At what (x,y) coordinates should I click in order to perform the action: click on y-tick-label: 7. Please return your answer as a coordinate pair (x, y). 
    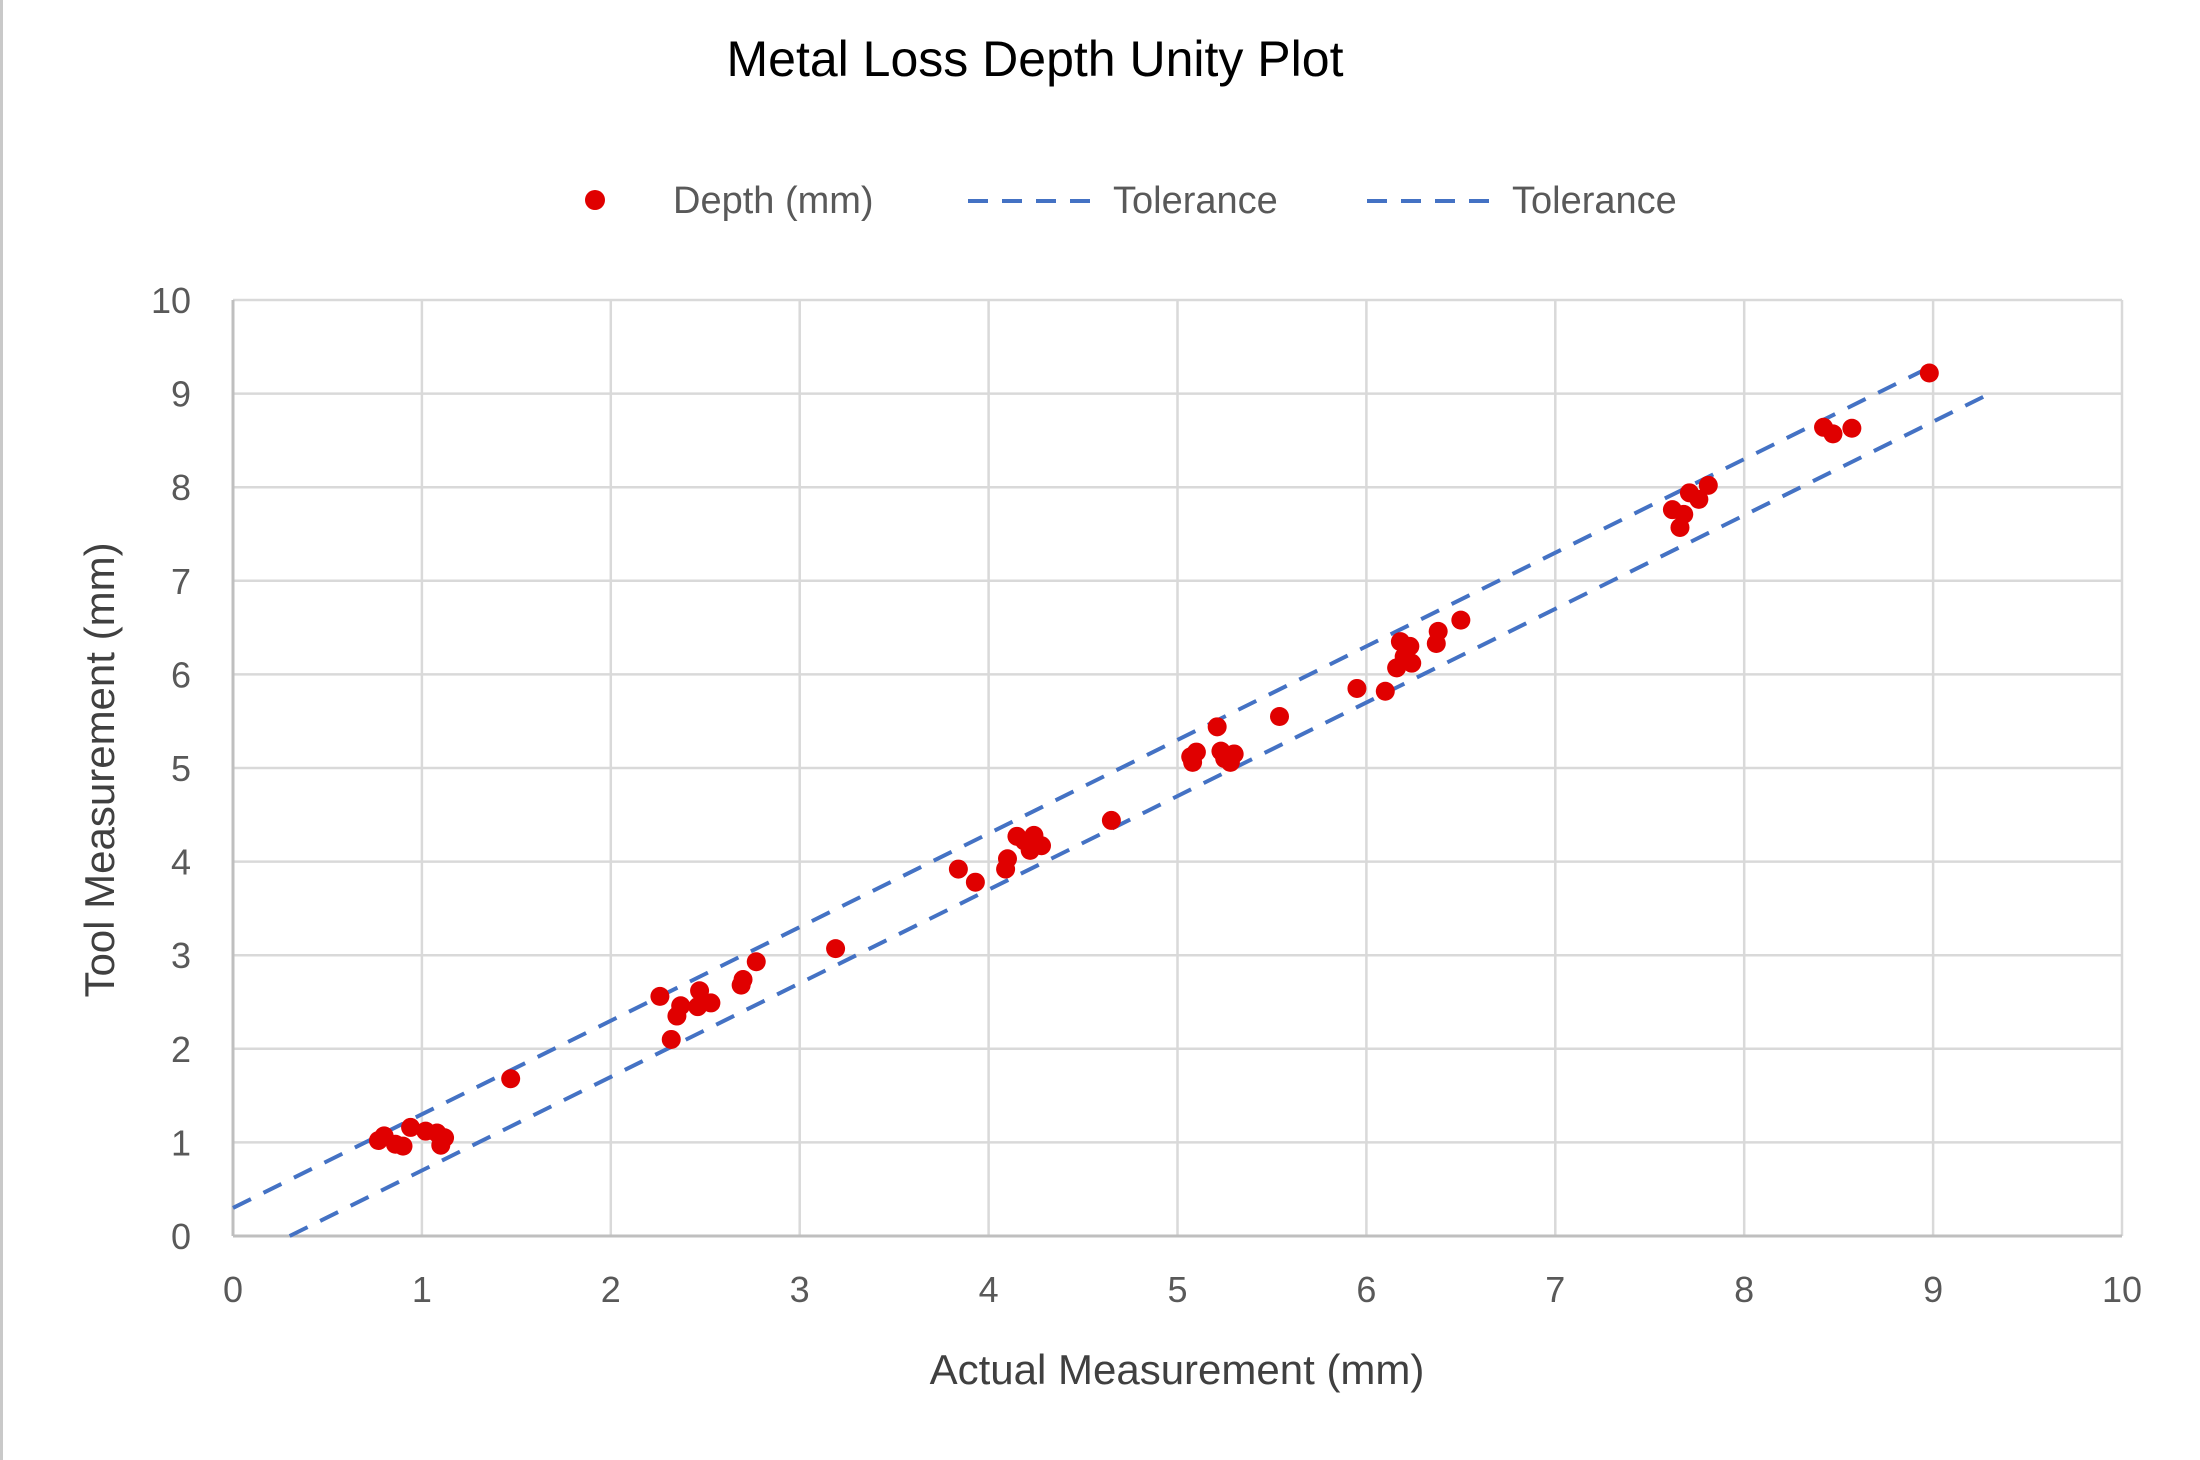
    Looking at the image, I should click on (181, 581).